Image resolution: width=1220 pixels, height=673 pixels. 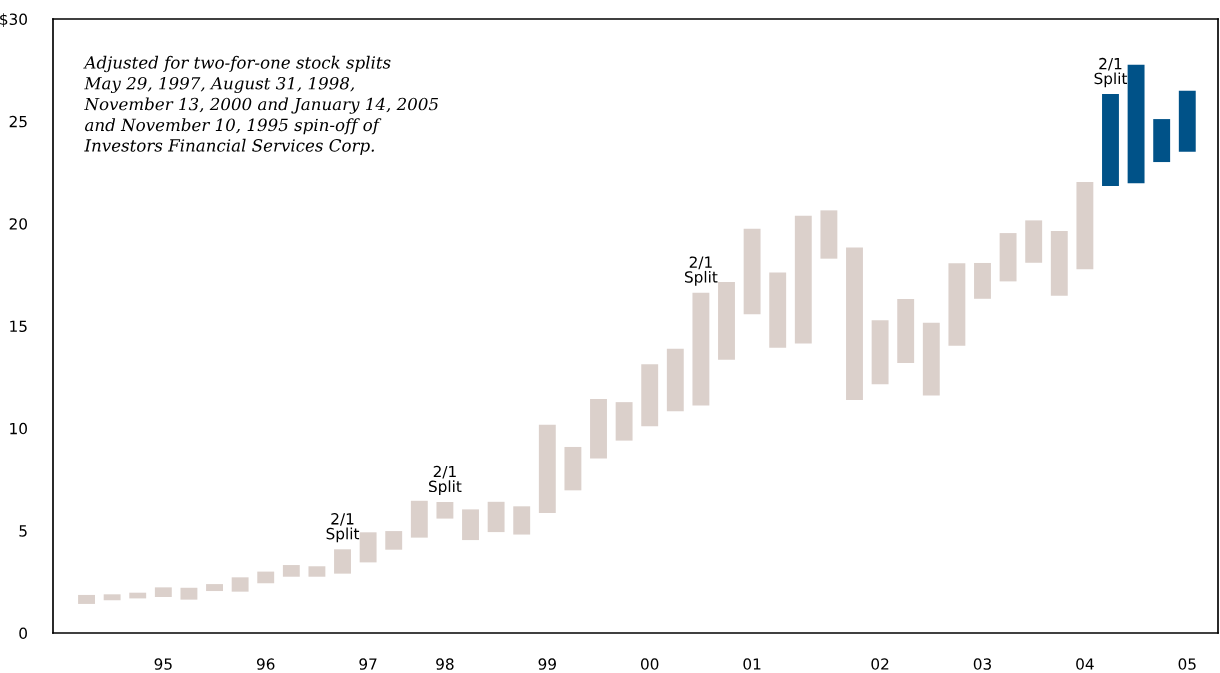 I want to click on y-tick-label: 20, so click(x=18, y=224).